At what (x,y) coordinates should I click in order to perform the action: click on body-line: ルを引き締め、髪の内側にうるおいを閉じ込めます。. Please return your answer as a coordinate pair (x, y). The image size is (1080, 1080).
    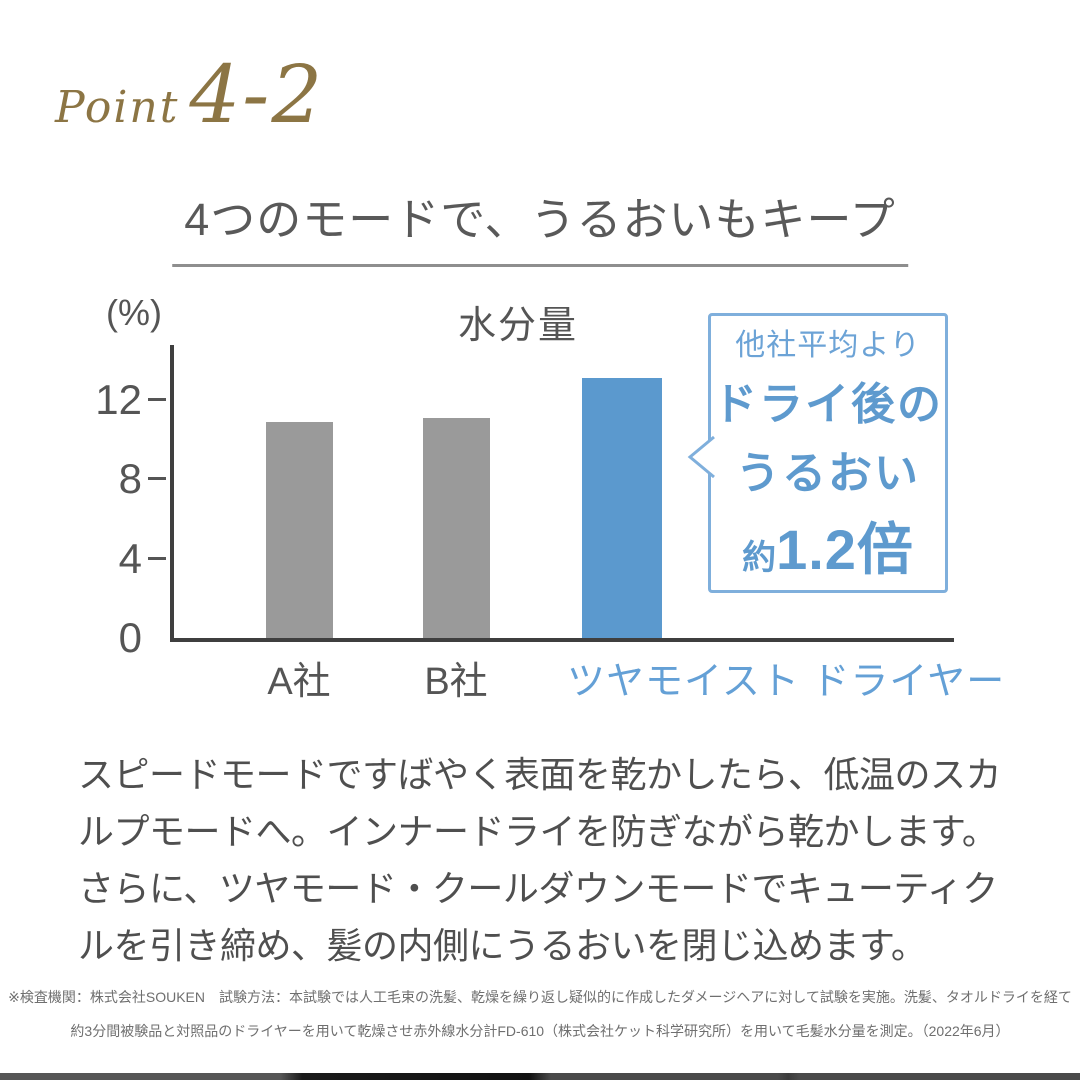
    Looking at the image, I should click on (502, 945).